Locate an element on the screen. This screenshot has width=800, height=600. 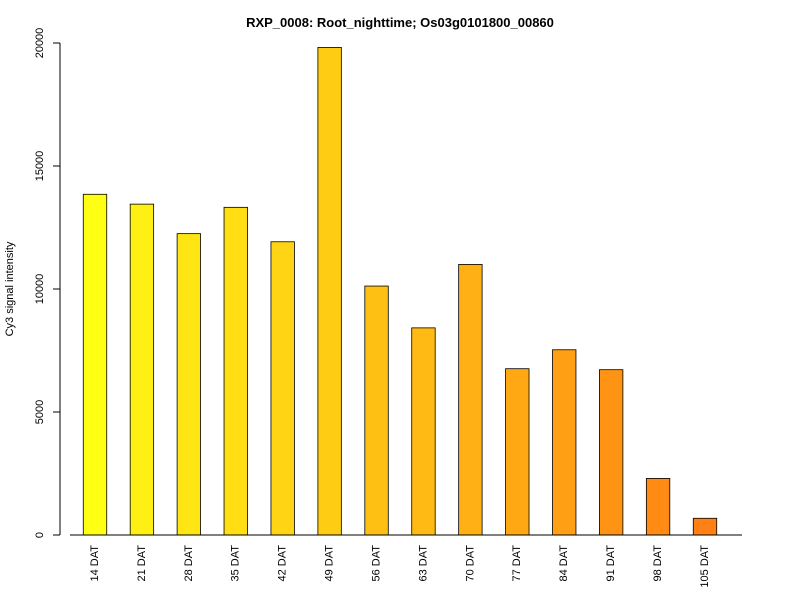
bar-35-dat is located at coordinates (235, 371).